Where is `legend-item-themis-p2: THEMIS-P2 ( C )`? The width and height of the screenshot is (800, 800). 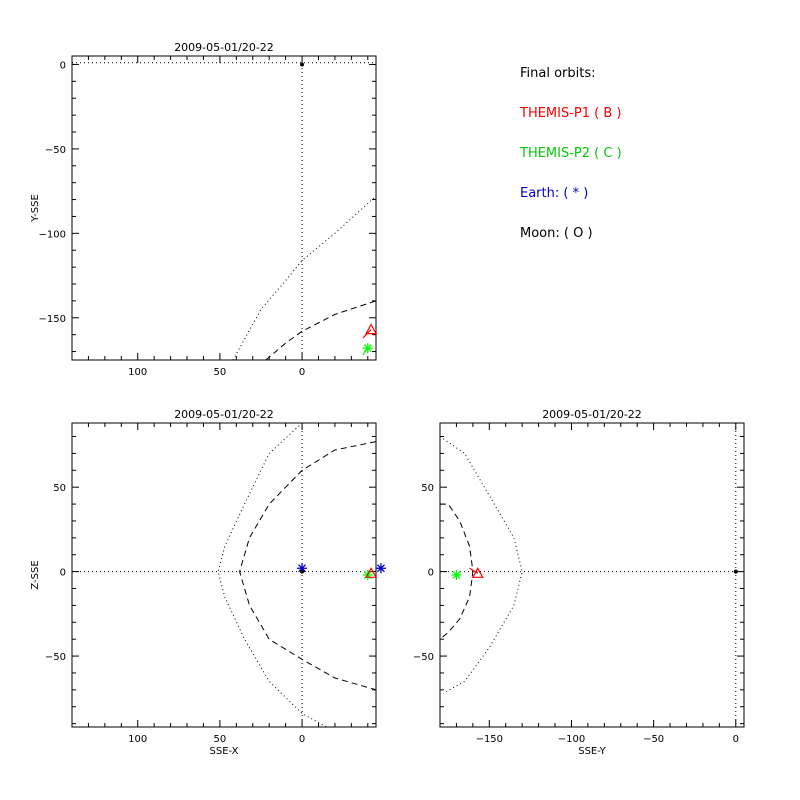 legend-item-themis-p2: THEMIS-P2 ( C ) is located at coordinates (571, 153).